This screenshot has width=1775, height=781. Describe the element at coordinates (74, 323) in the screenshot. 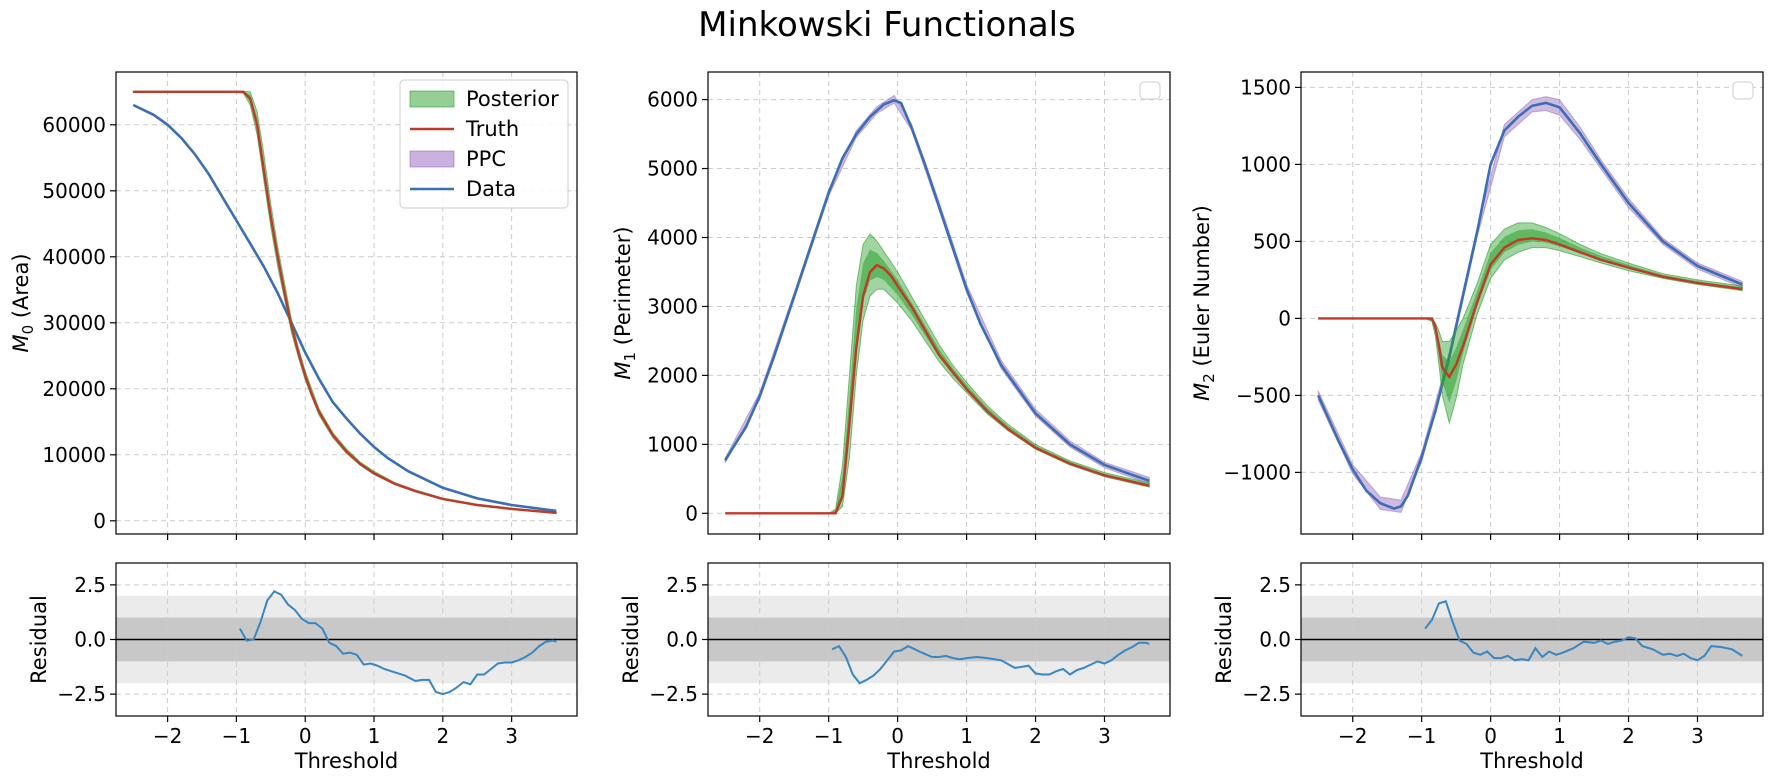

I see `y-tick-label: 30000` at that location.